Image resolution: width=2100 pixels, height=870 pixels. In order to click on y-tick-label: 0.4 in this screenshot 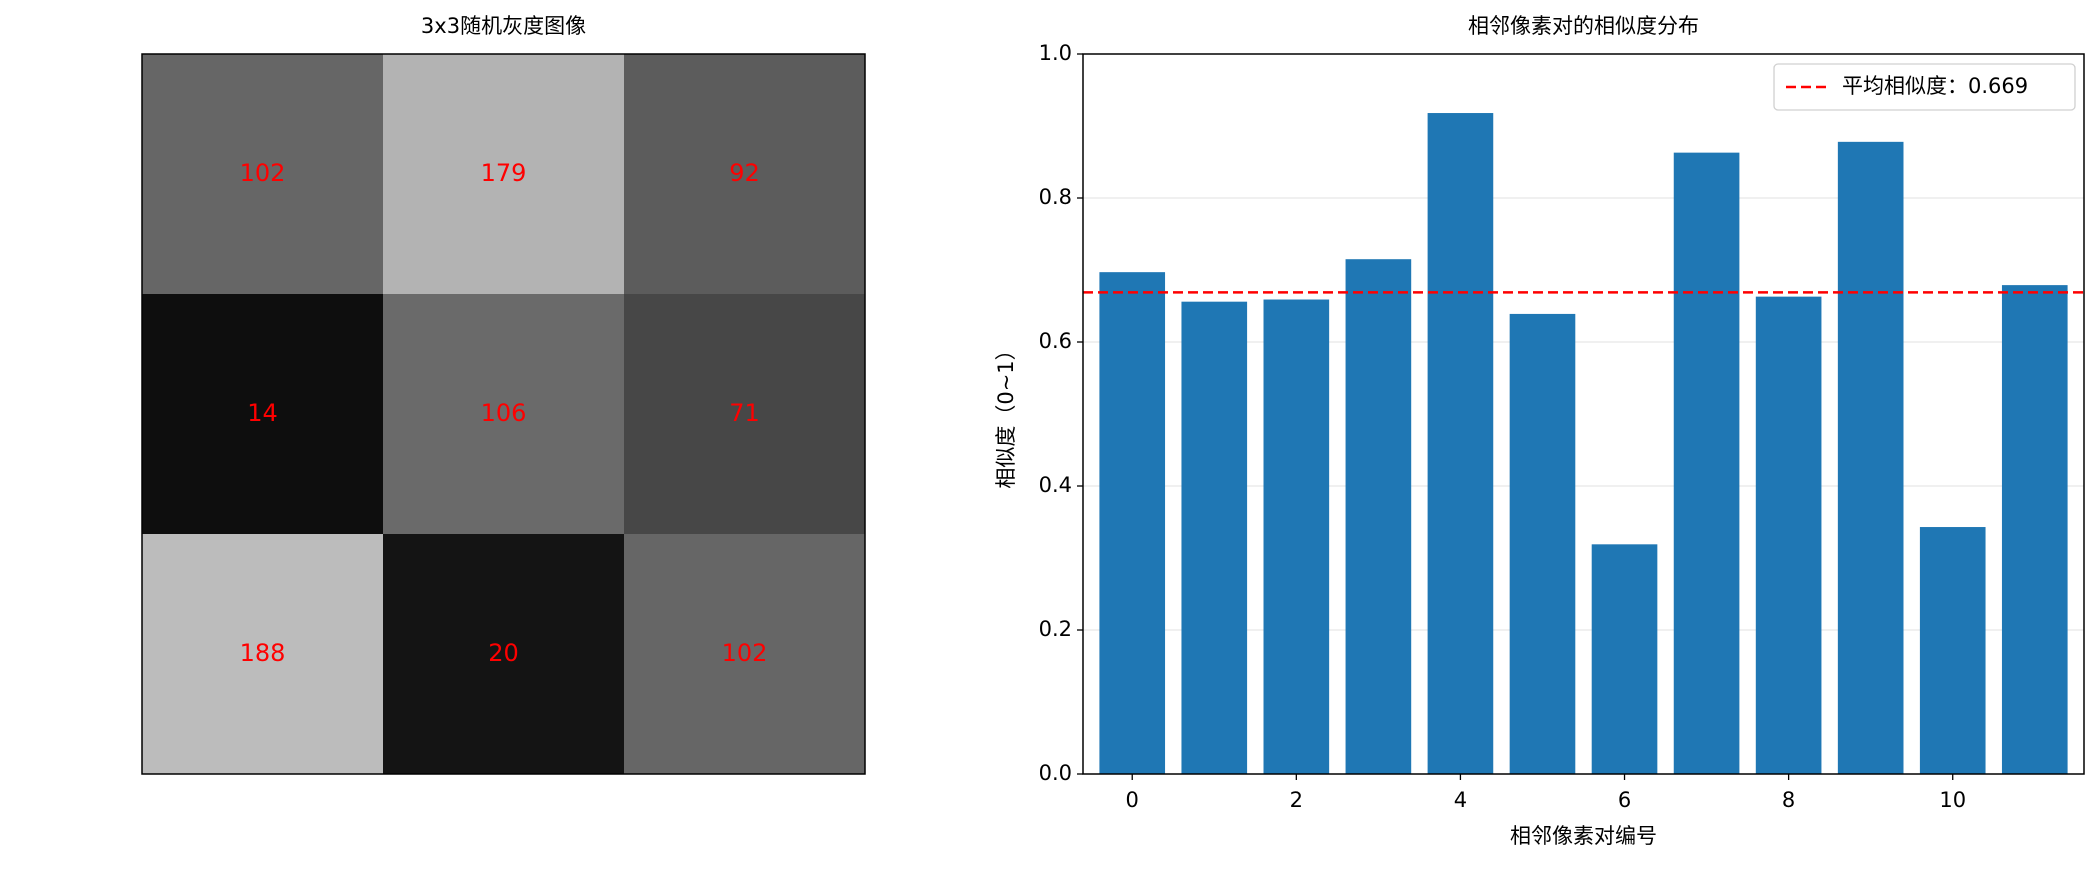, I will do `click(1055, 485)`.